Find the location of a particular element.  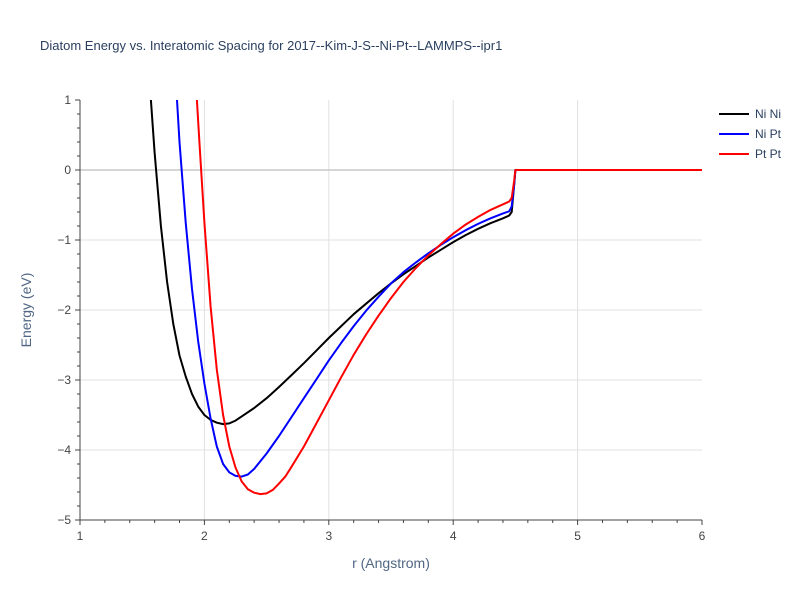

y-tick-label: 0 is located at coordinates (67, 170).